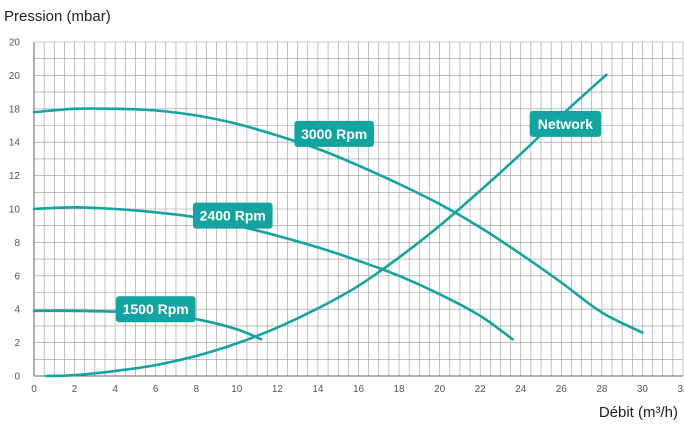 Image resolution: width=684 pixels, height=427 pixels. What do you see at coordinates (400, 389) in the screenshot?
I see `x-tick-label: 18` at bounding box center [400, 389].